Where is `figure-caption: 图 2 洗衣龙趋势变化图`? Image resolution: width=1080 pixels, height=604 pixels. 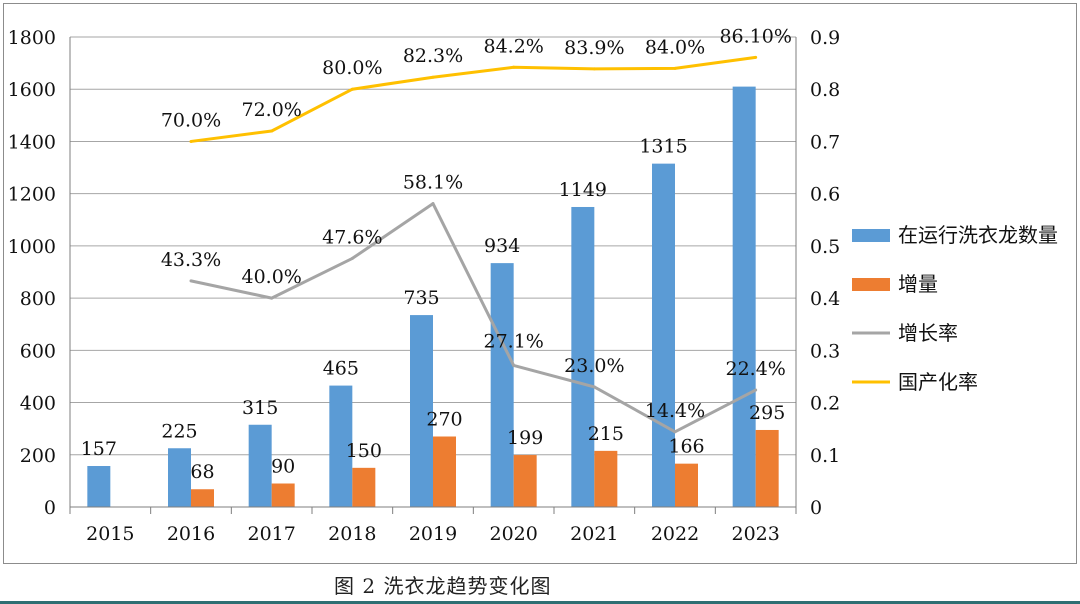 figure-caption: 图 2 洗衣龙趋势变化图 is located at coordinates (443, 586).